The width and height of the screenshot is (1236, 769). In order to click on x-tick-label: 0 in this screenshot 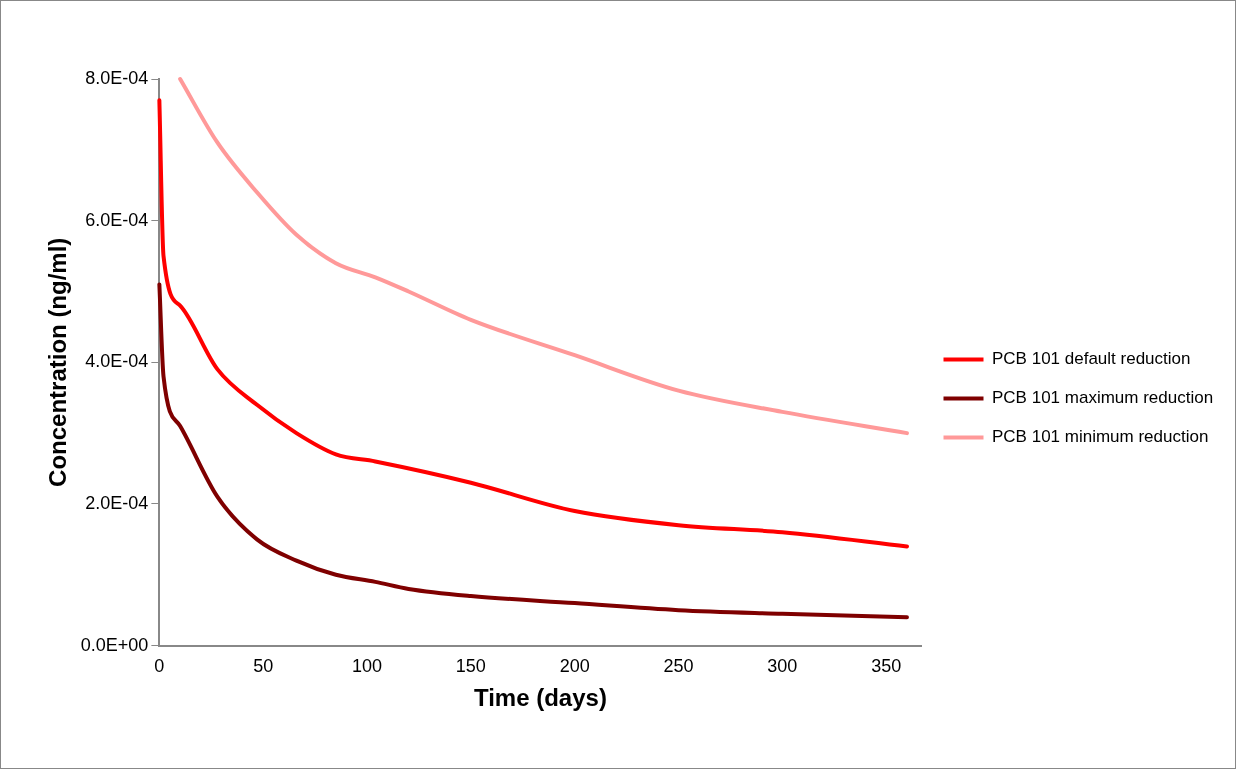, I will do `click(159, 666)`.